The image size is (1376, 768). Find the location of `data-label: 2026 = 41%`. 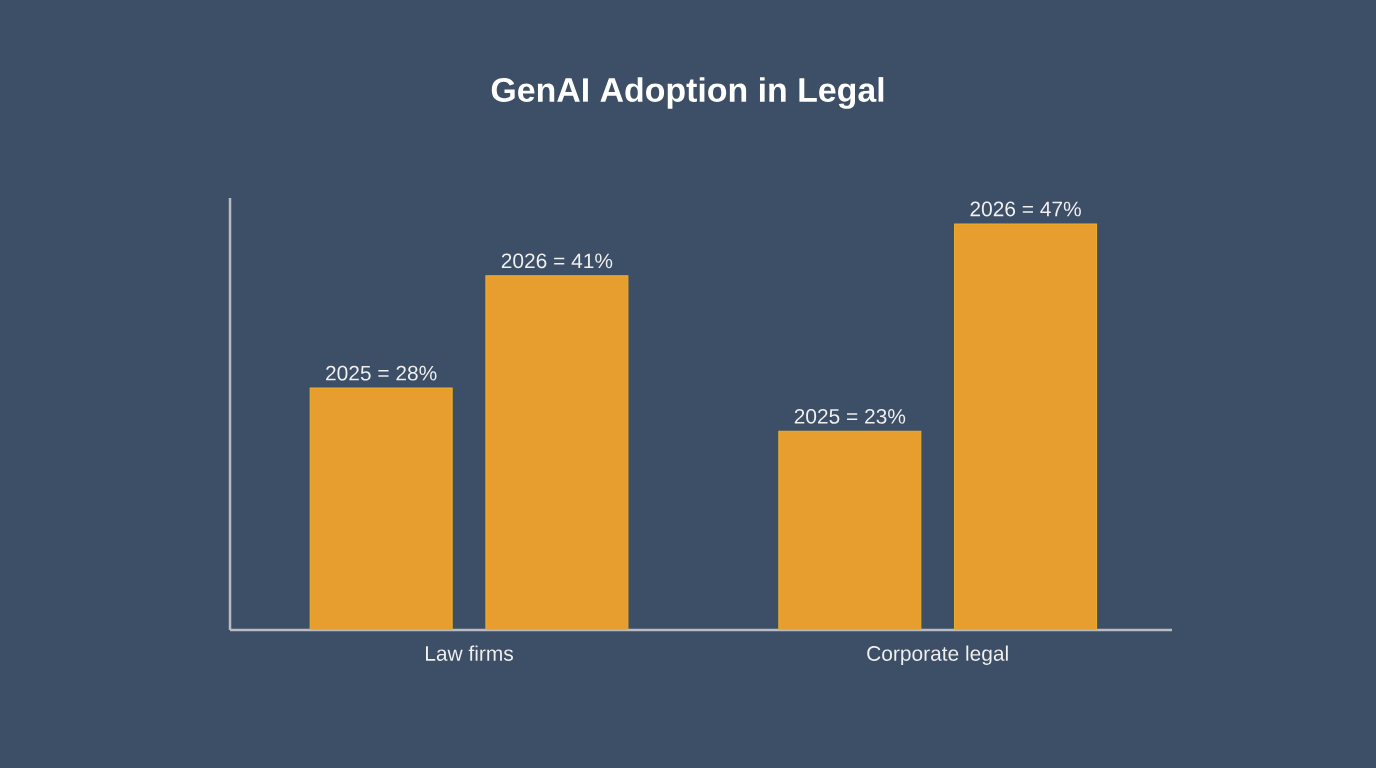

data-label: 2026 = 41% is located at coordinates (557, 261).